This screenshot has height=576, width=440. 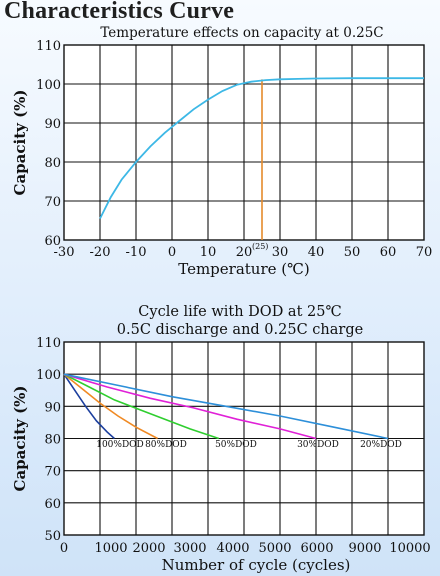 What do you see at coordinates (100, 252) in the screenshot?
I see `temp-chart-x-tick-label: -20` at bounding box center [100, 252].